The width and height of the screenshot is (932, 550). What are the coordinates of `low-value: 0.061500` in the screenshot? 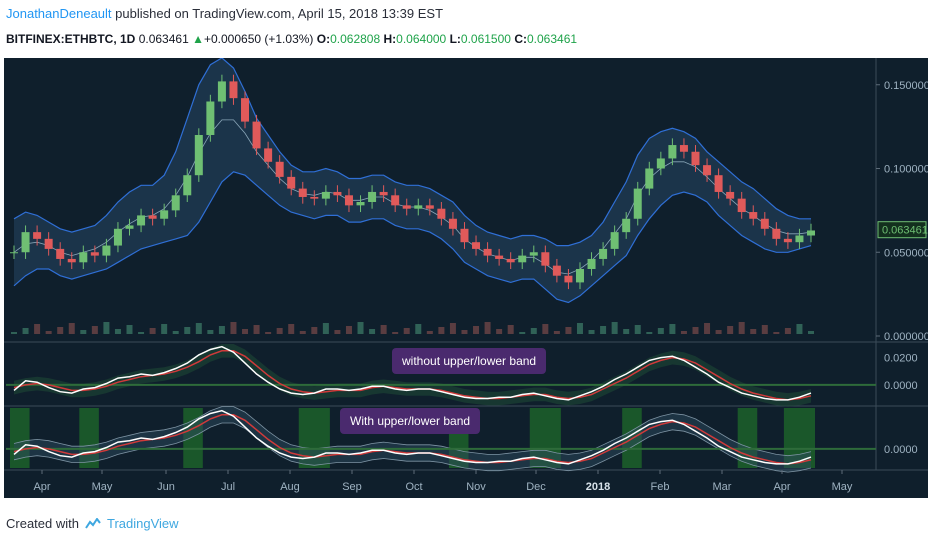 It's located at (485, 39).